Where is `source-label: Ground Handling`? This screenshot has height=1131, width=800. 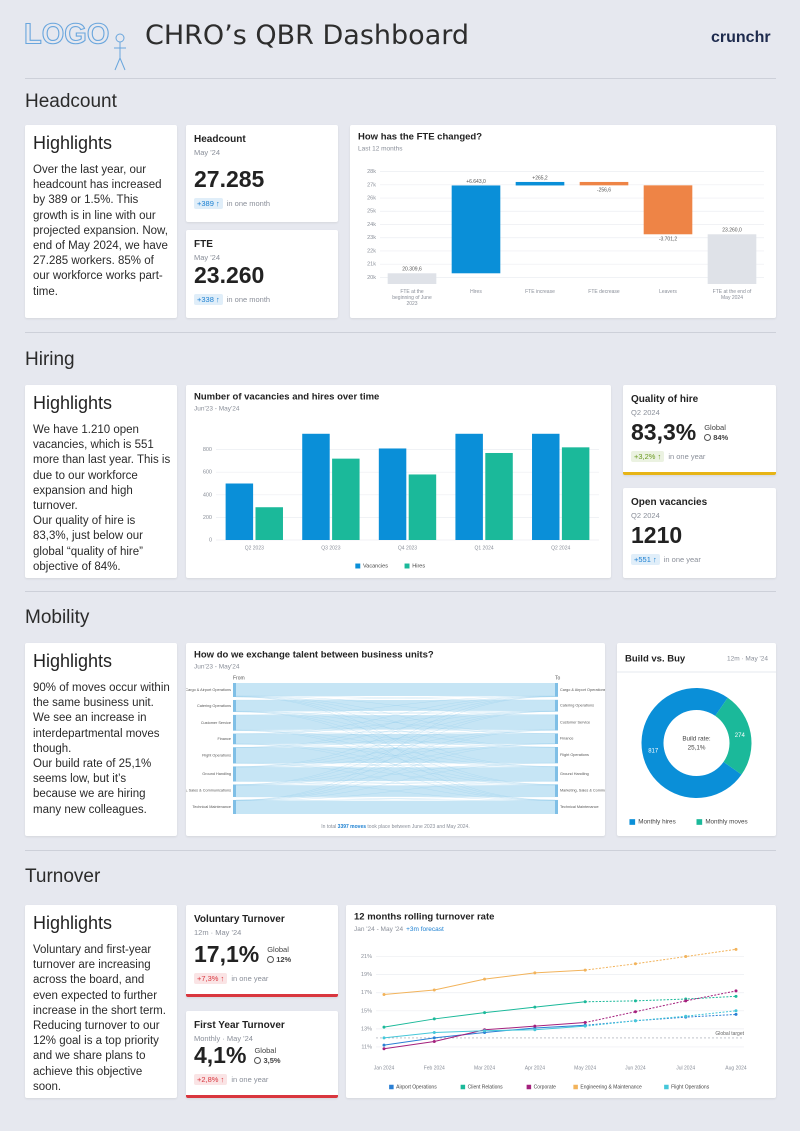
source-label: Ground Handling is located at coordinates (216, 774).